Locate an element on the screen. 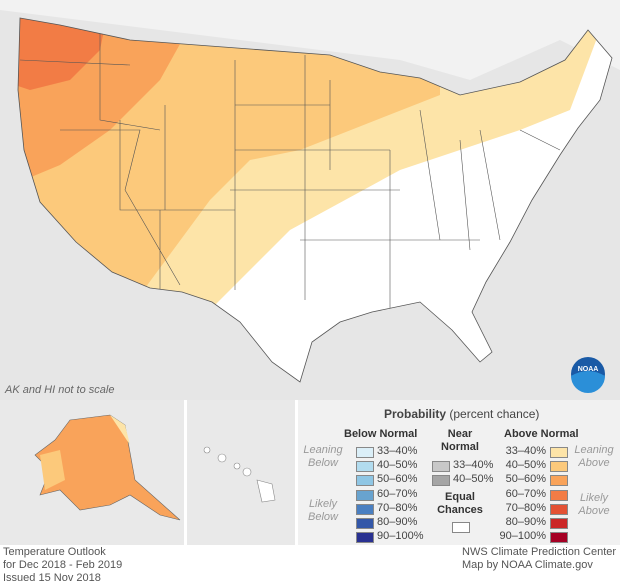  below-label: 50–60% is located at coordinates (397, 479).